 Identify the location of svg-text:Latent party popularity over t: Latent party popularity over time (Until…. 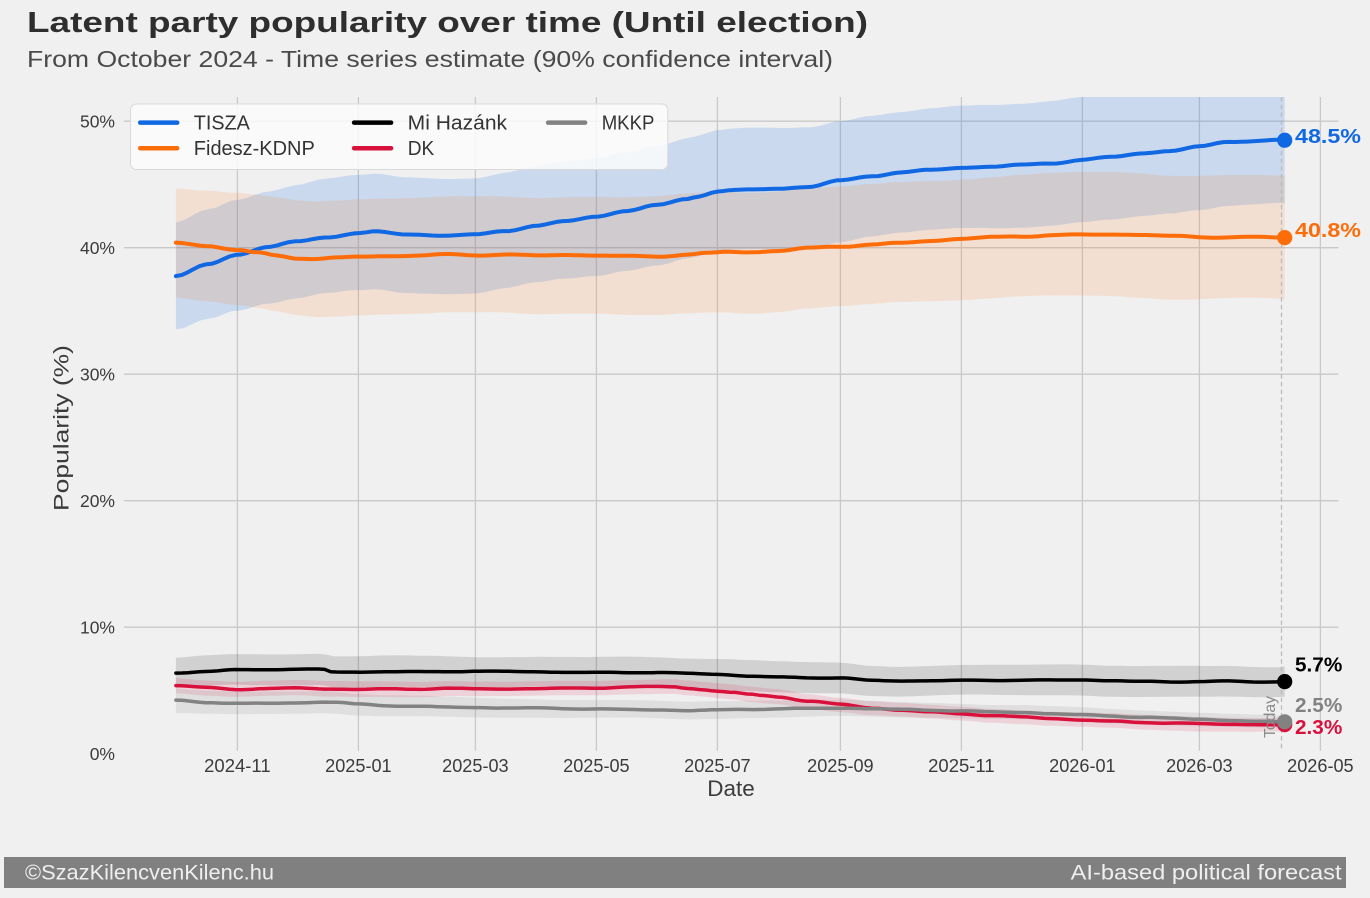
(447, 23).